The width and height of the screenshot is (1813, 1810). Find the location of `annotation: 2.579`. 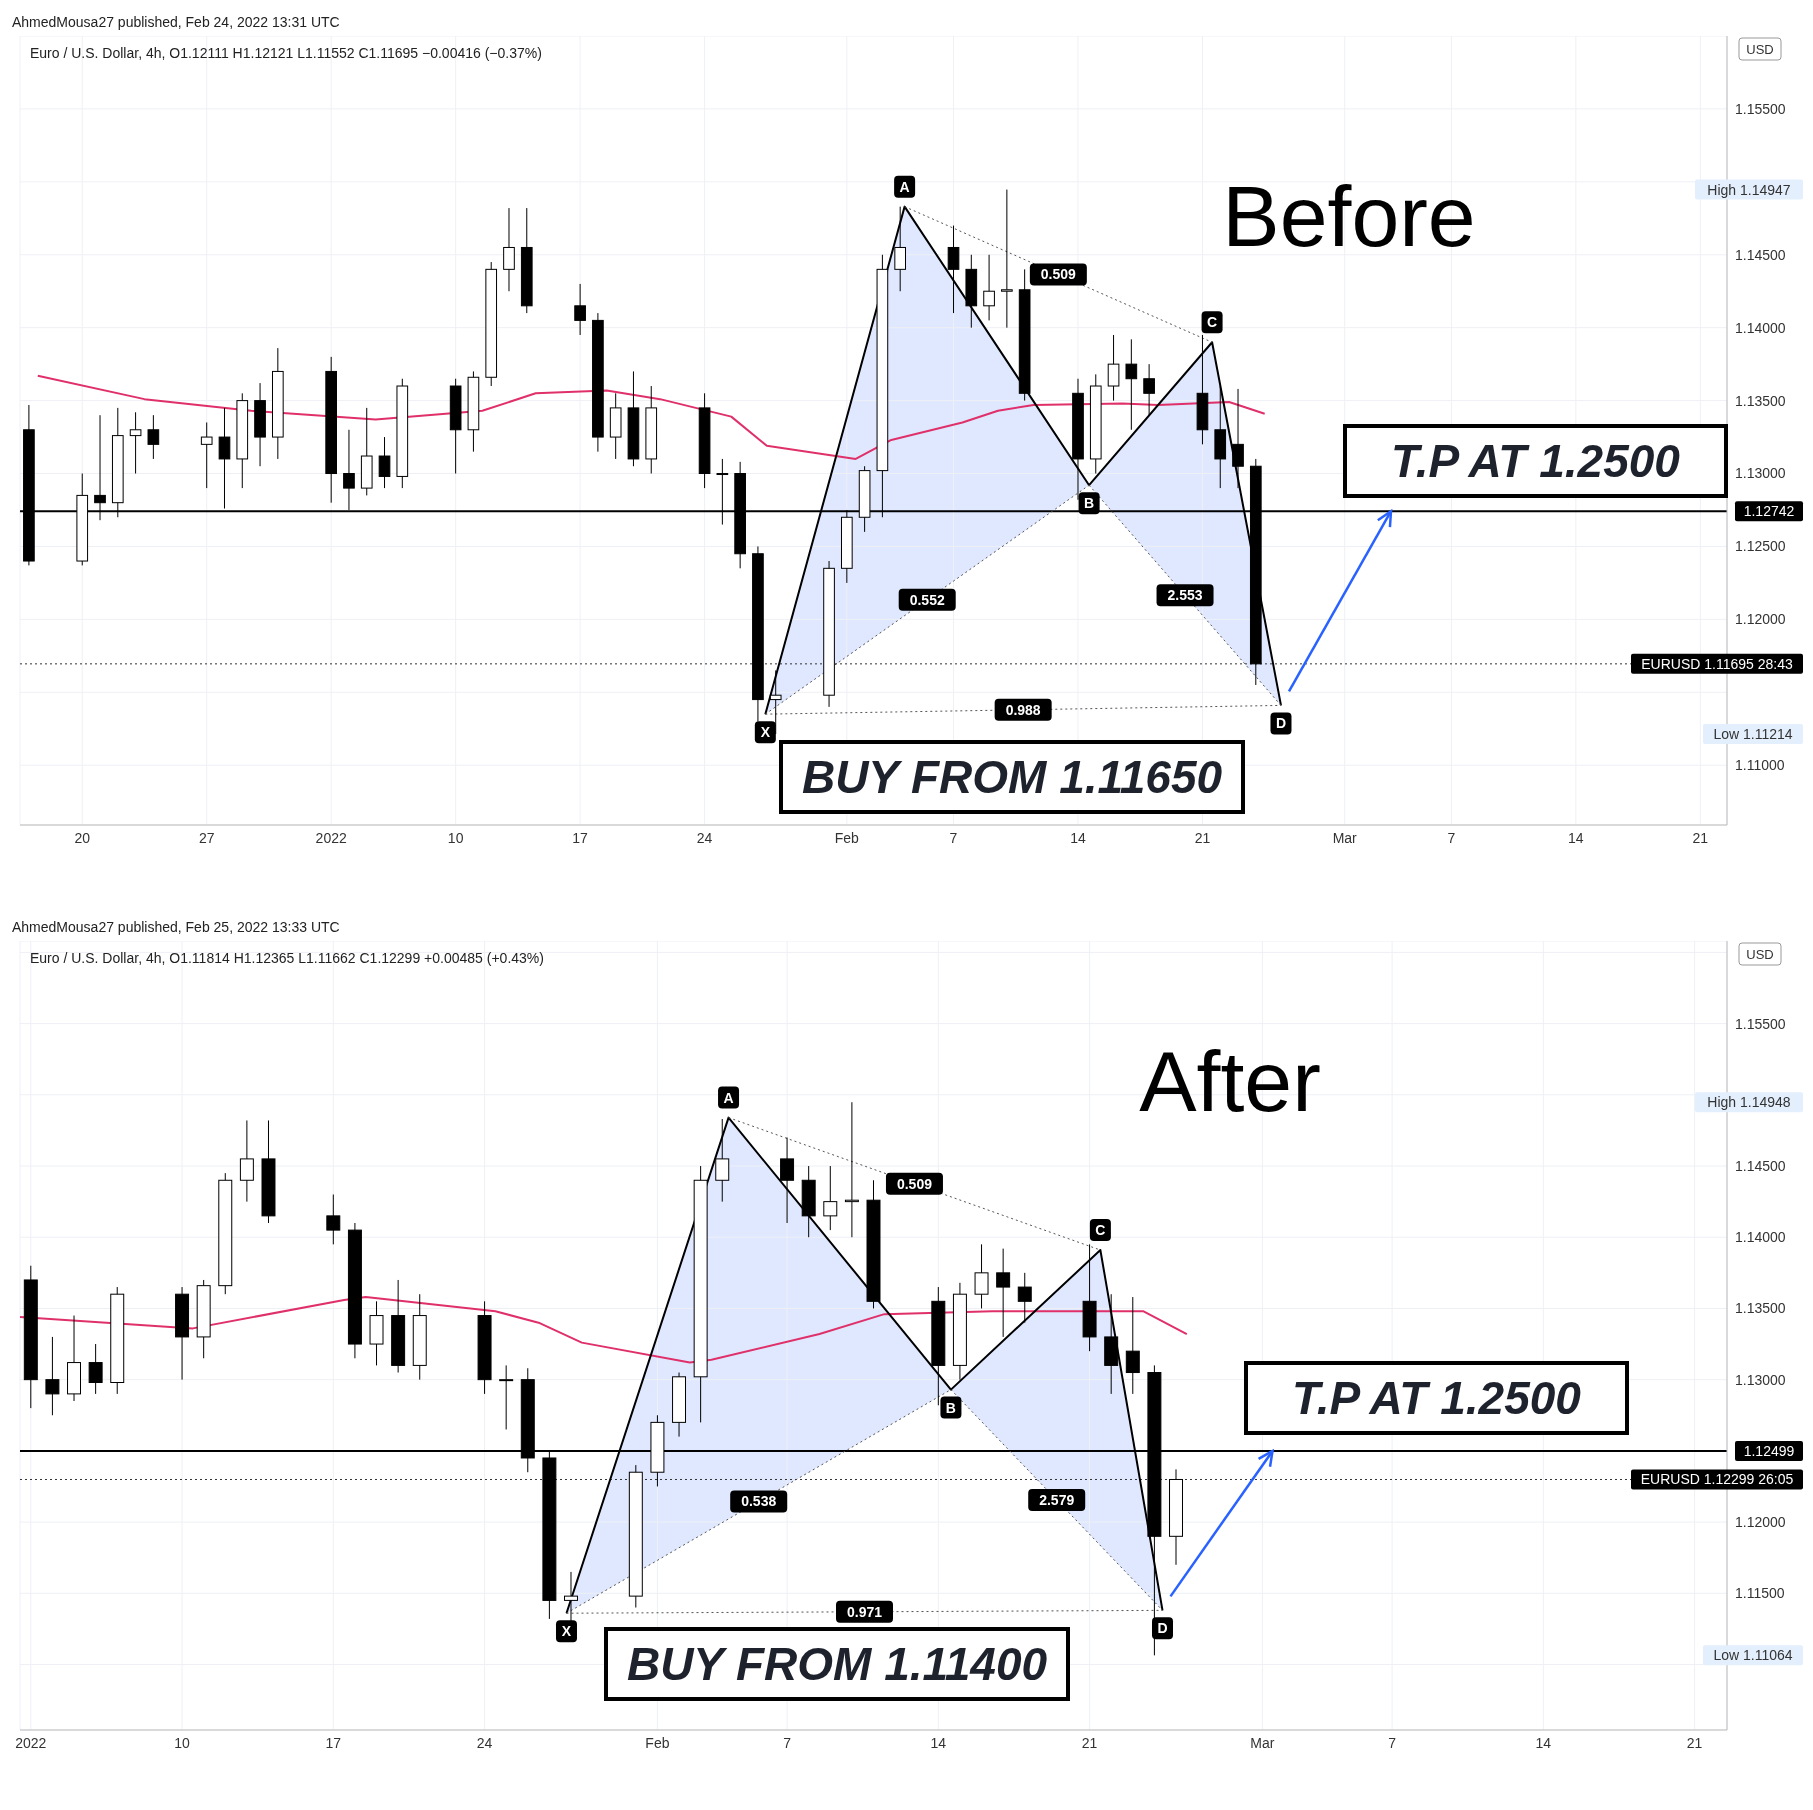

annotation: 2.579 is located at coordinates (1057, 1499).